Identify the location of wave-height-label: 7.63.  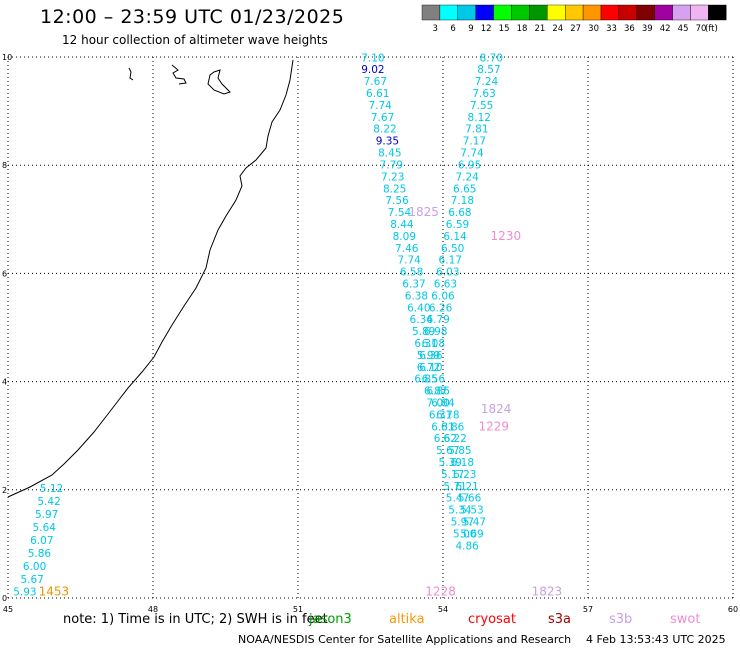
(483, 94).